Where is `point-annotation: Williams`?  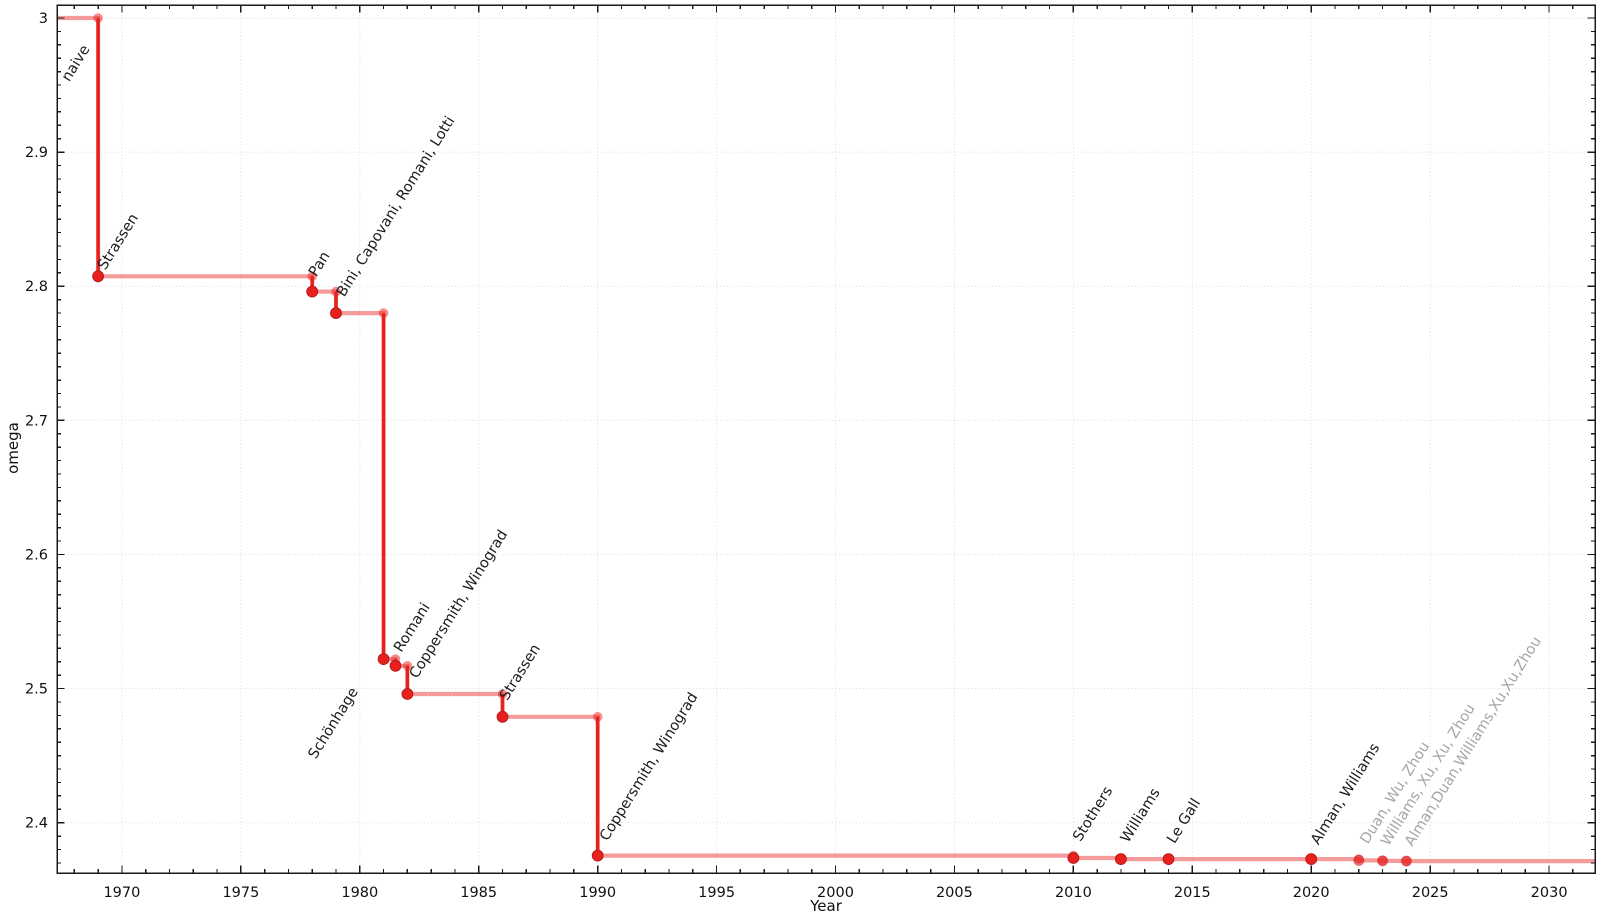 point-annotation: Williams is located at coordinates (1141, 816).